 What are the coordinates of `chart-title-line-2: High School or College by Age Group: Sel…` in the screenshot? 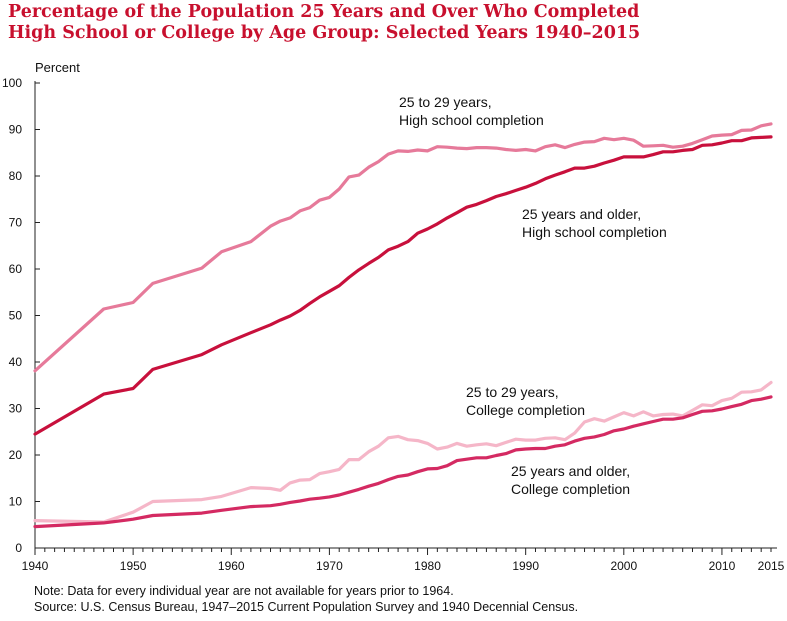 It's located at (324, 33).